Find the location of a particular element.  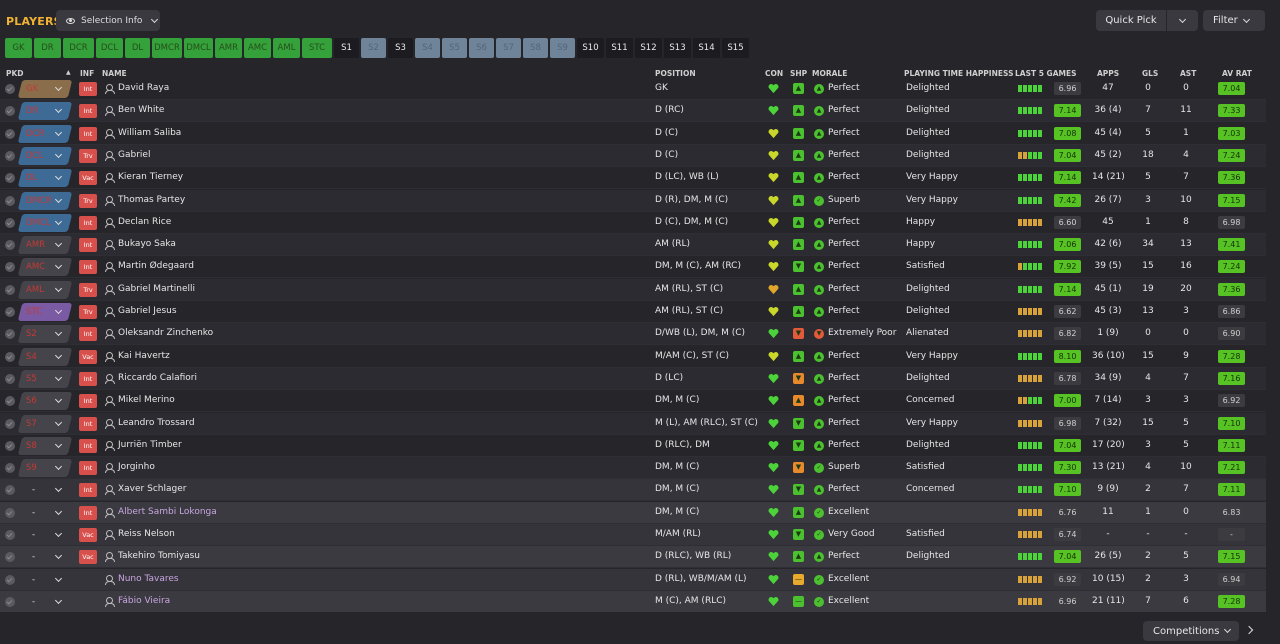

picked-position-selector: STC is located at coordinates (45, 312).